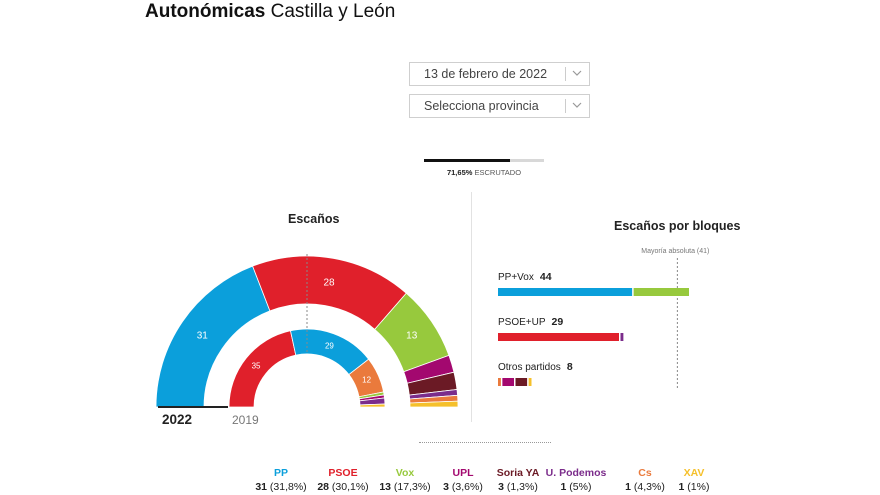 Image resolution: width=880 pixels, height=495 pixels. I want to click on page-title: Autonómicas Castilla y León, so click(270, 12).